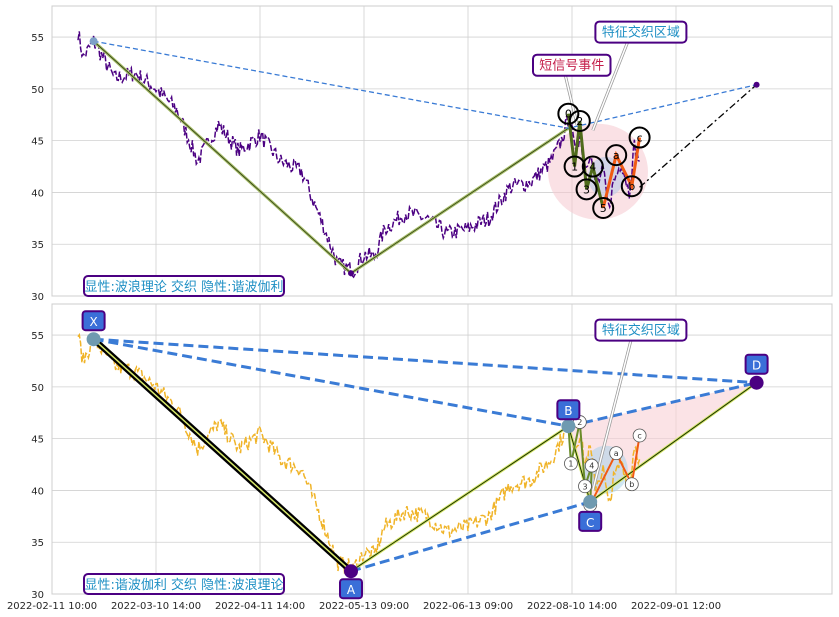 The width and height of the screenshot is (839, 617). What do you see at coordinates (260, 606) in the screenshot?
I see `x-tick-label: 2022-04-11 14:00` at bounding box center [260, 606].